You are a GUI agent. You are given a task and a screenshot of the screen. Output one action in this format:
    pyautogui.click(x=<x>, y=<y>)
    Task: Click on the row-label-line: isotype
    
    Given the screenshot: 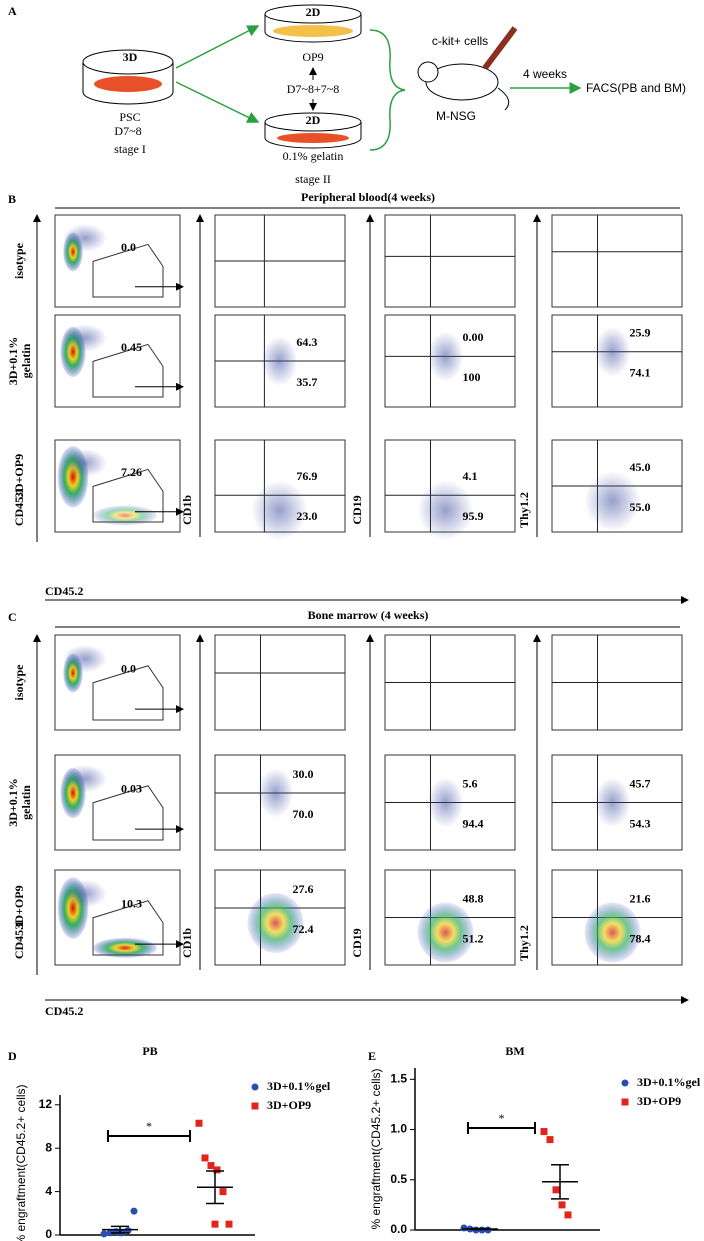 What is the action you would take?
    pyautogui.click(x=19, y=260)
    